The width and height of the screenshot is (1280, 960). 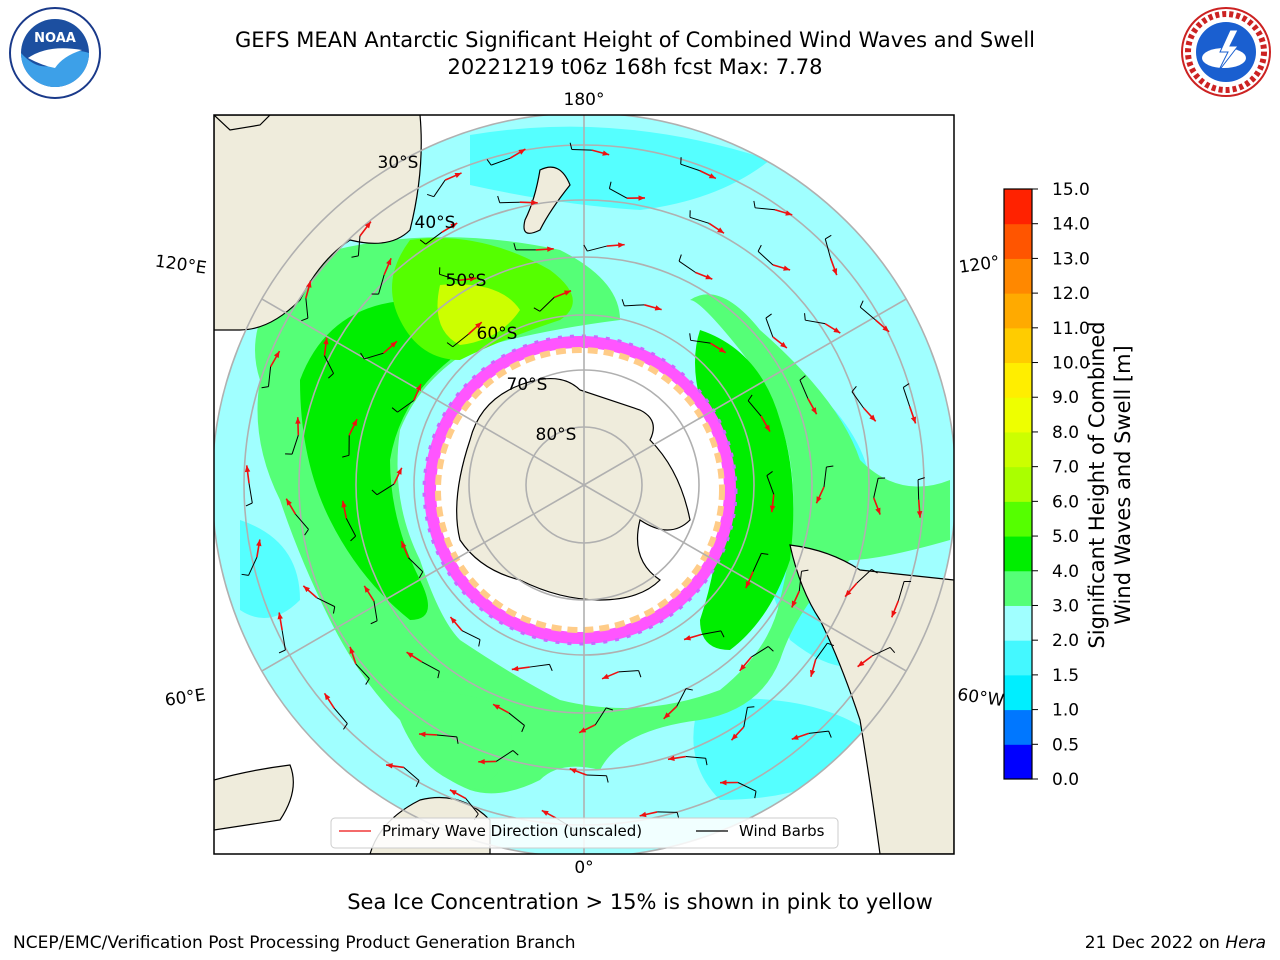 I want to click on colorbar-tick-label: 13.0, so click(x=1071, y=259).